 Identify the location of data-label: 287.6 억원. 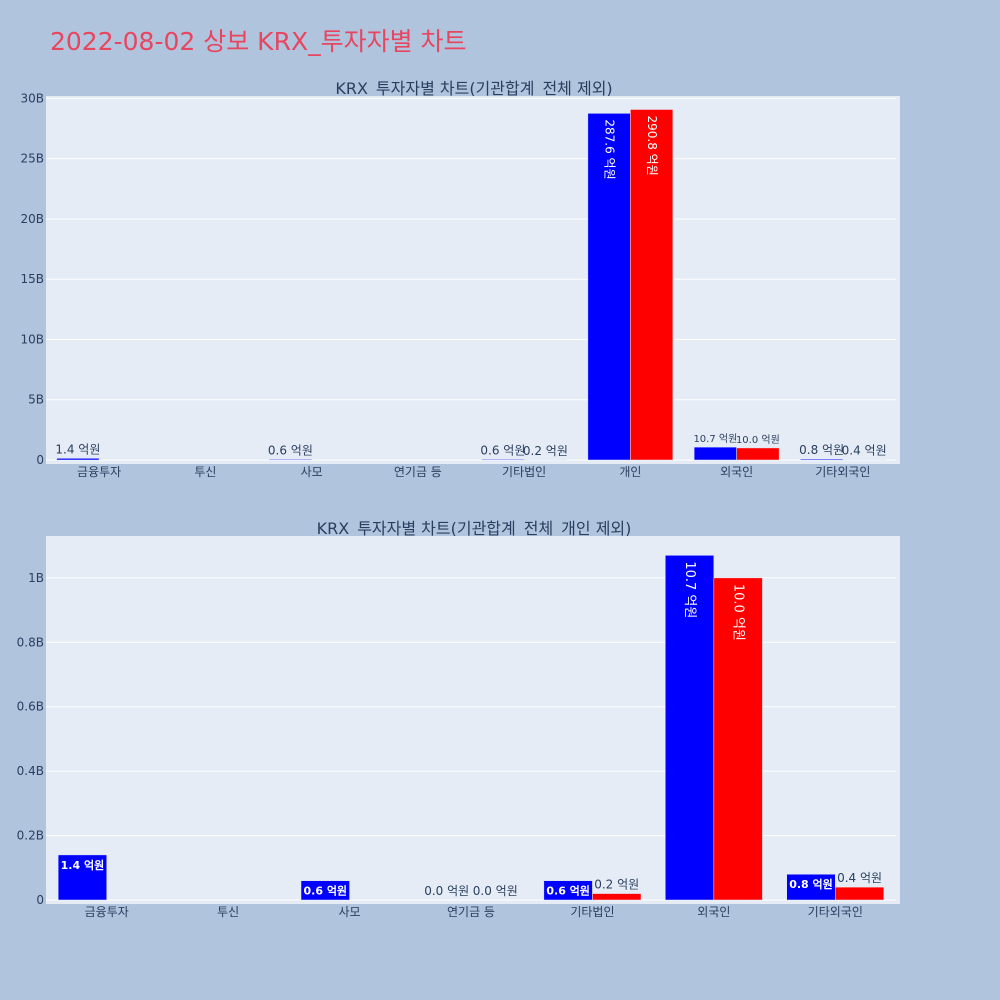
(610, 149).